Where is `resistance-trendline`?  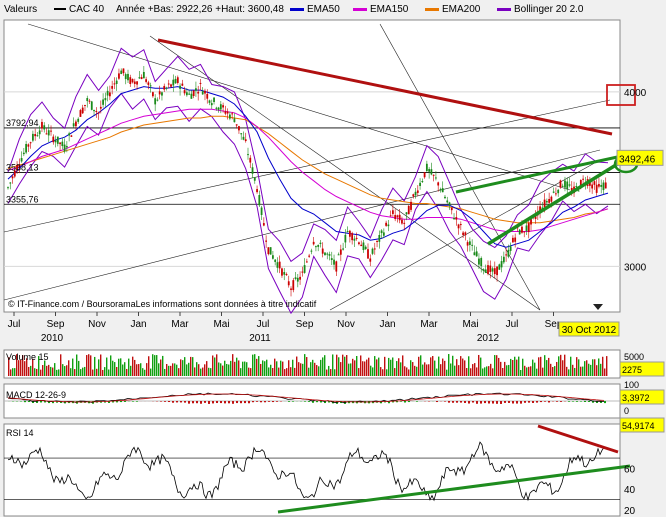
resistance-trendline is located at coordinates (385, 87).